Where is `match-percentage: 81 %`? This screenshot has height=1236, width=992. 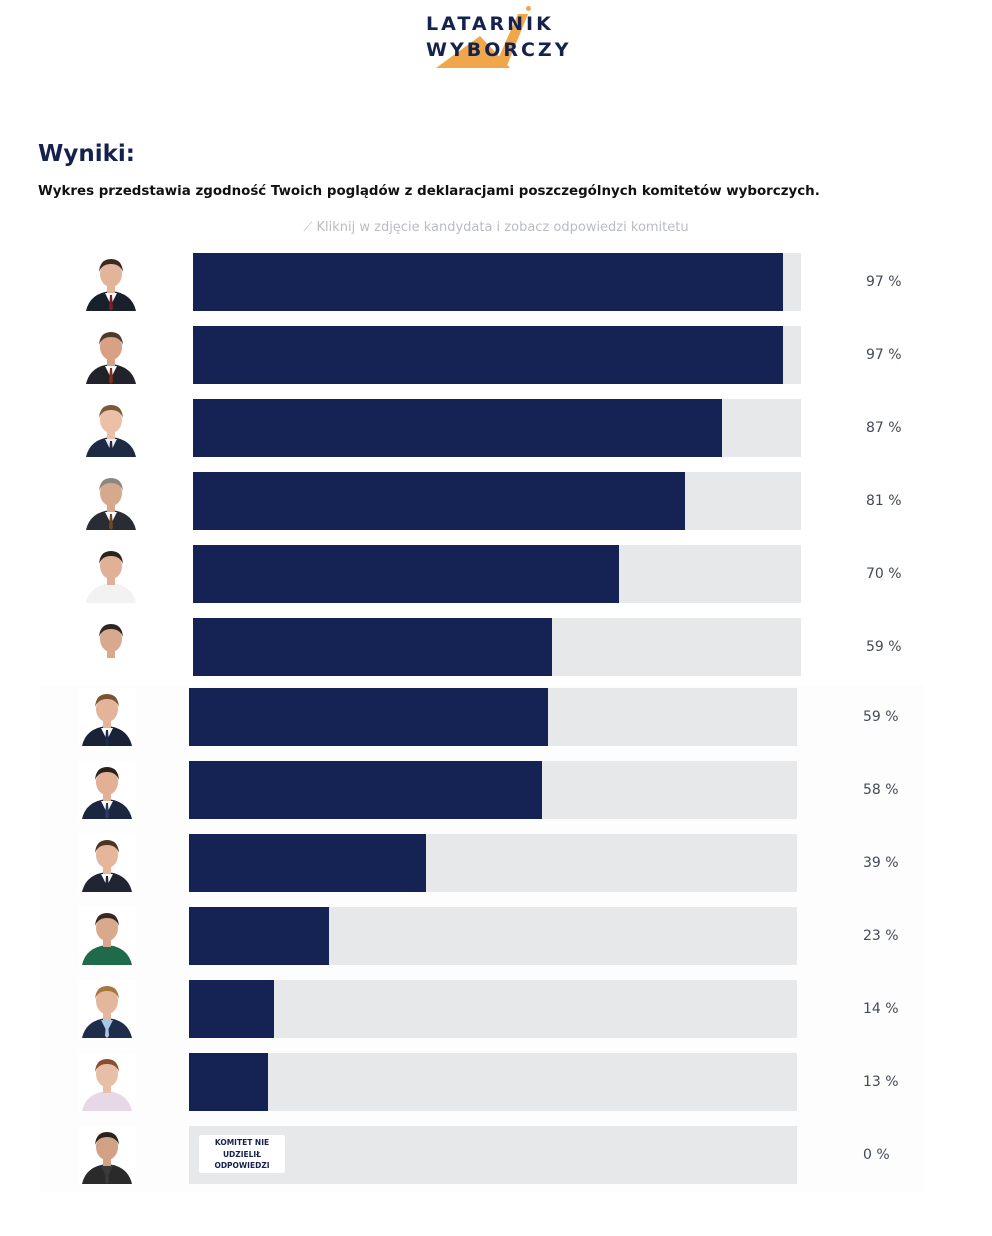
match-percentage: 81 % is located at coordinates (884, 501).